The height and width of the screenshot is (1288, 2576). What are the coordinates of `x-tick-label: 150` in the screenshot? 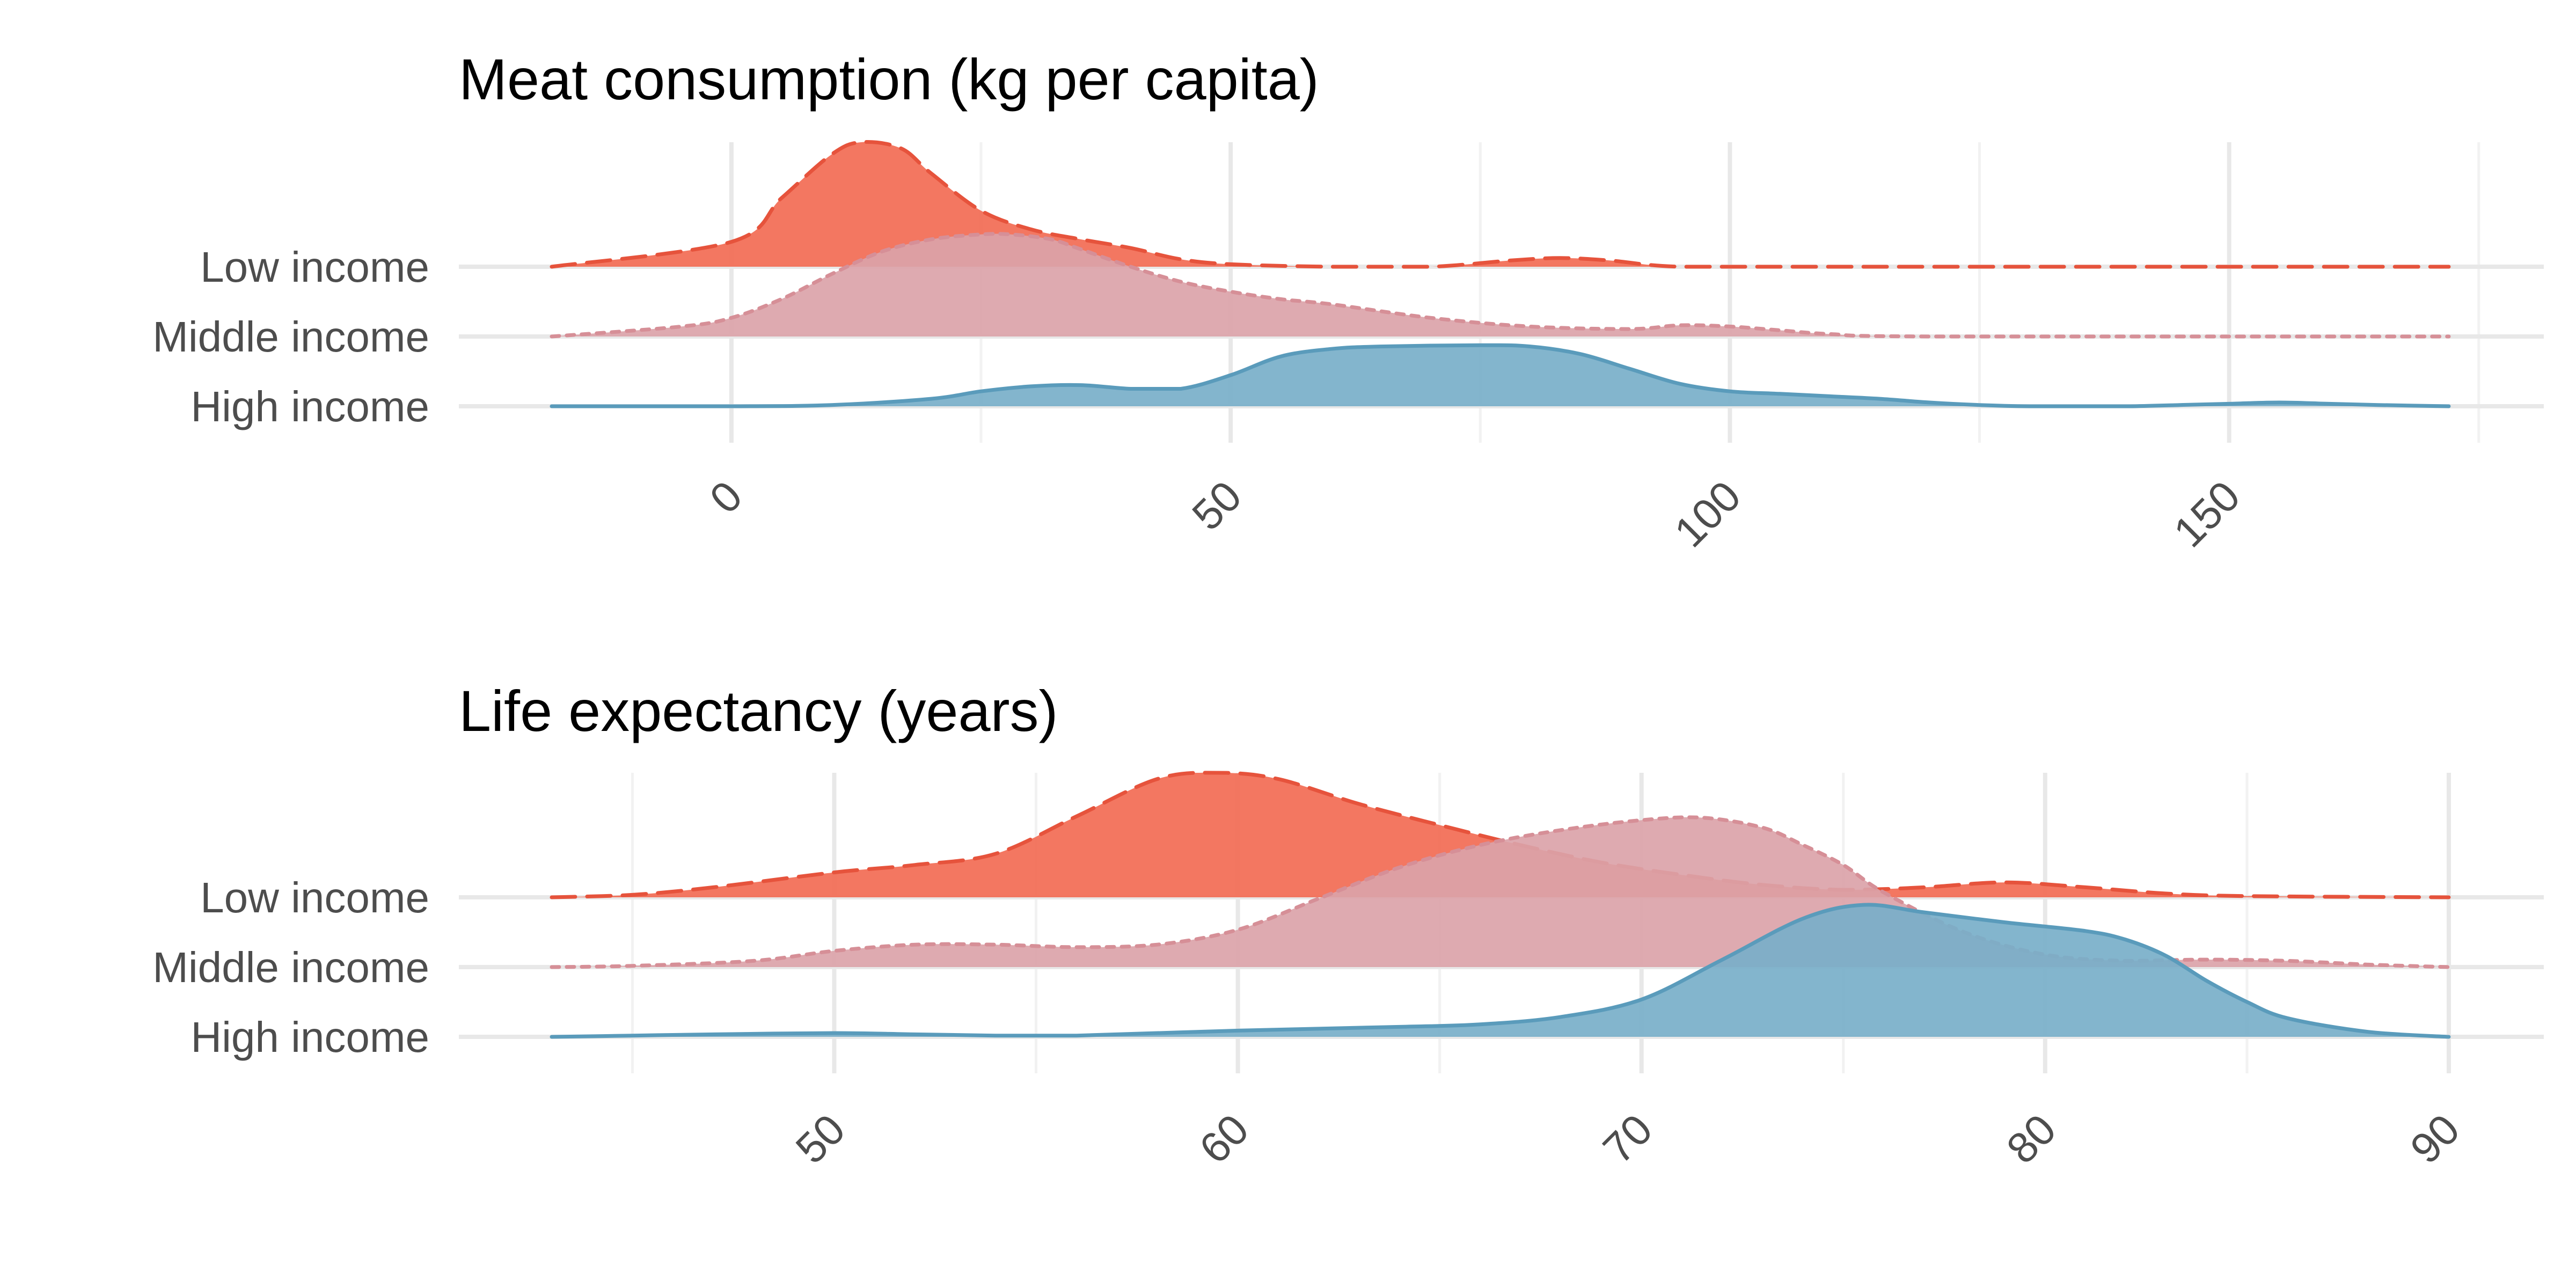 It's located at (2206, 514).